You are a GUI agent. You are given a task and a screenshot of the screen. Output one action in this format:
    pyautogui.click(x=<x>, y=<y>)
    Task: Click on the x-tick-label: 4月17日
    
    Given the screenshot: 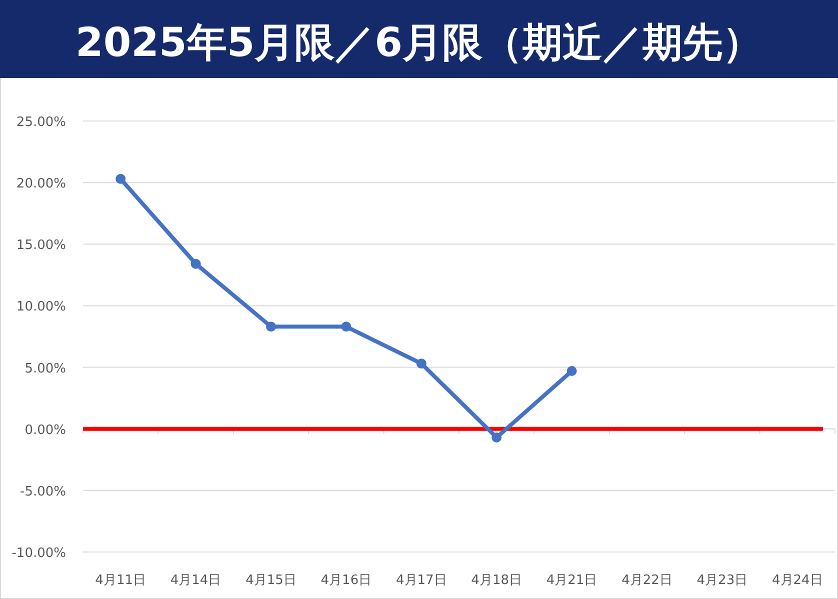 What is the action you would take?
    pyautogui.click(x=421, y=580)
    